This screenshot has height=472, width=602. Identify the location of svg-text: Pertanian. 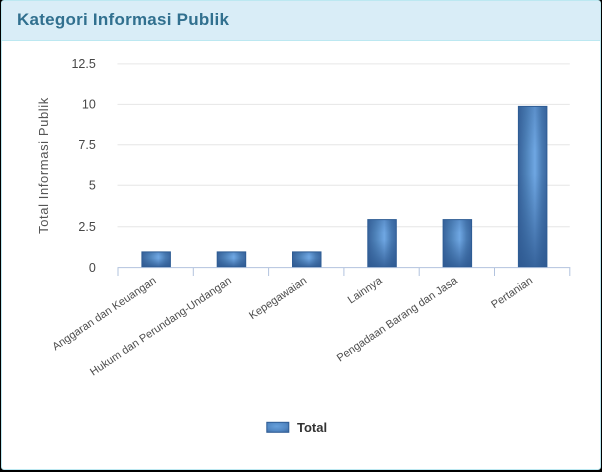
(512, 293).